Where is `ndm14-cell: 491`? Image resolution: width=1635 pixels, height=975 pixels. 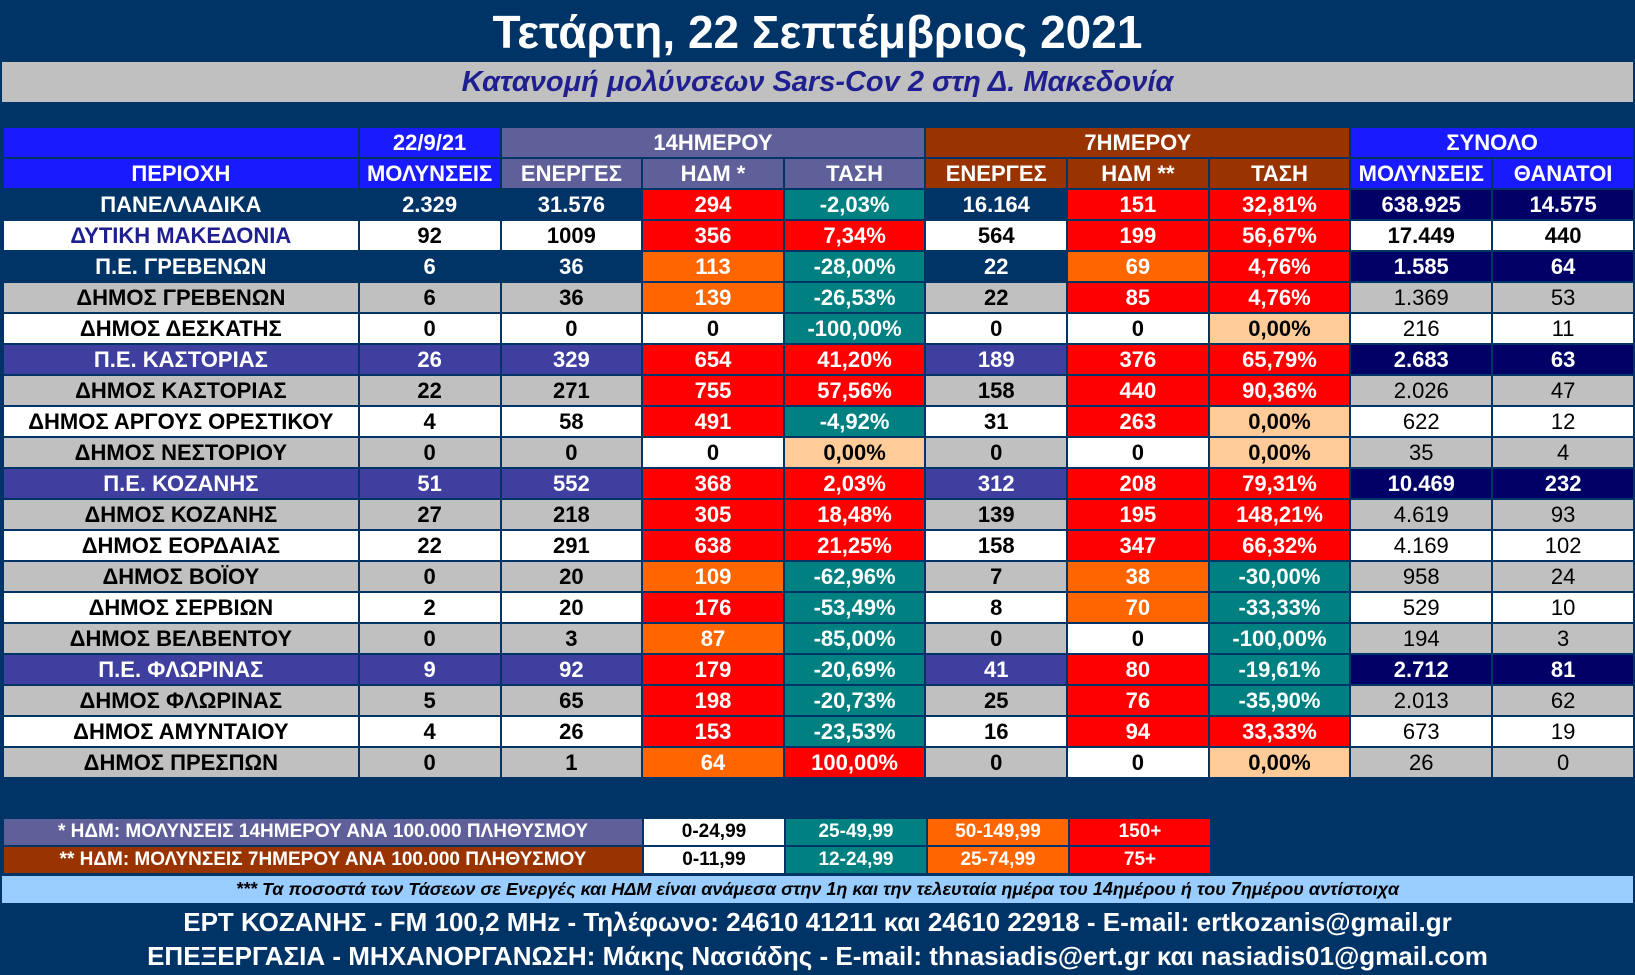 ndm14-cell: 491 is located at coordinates (713, 421).